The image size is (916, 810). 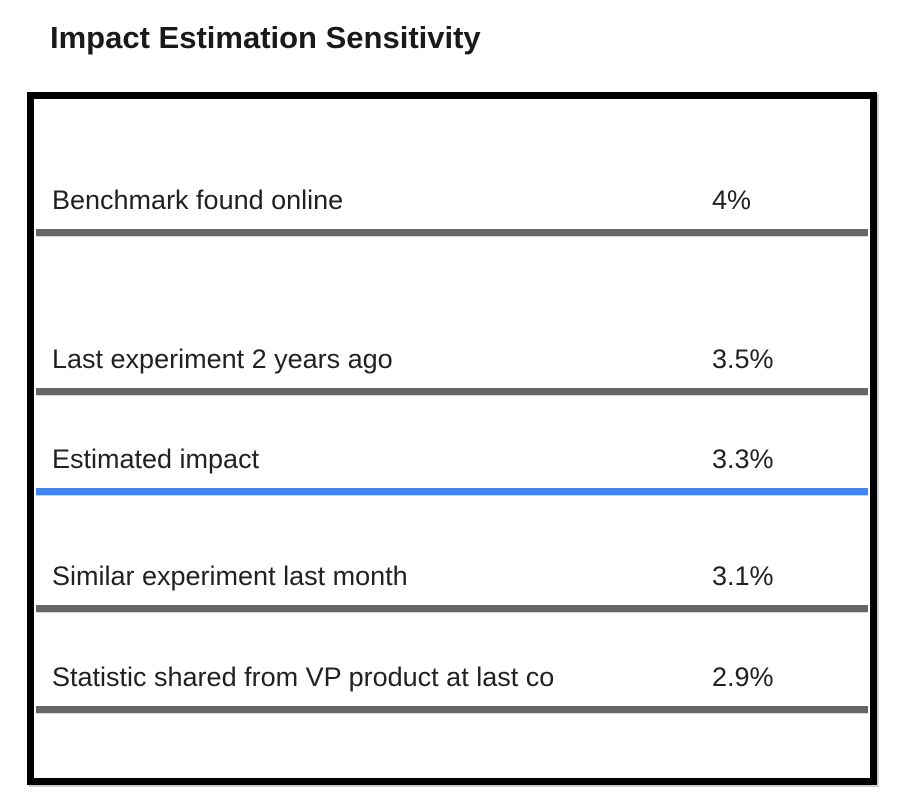 I want to click on row-label: Estimated impact, so click(x=156, y=459).